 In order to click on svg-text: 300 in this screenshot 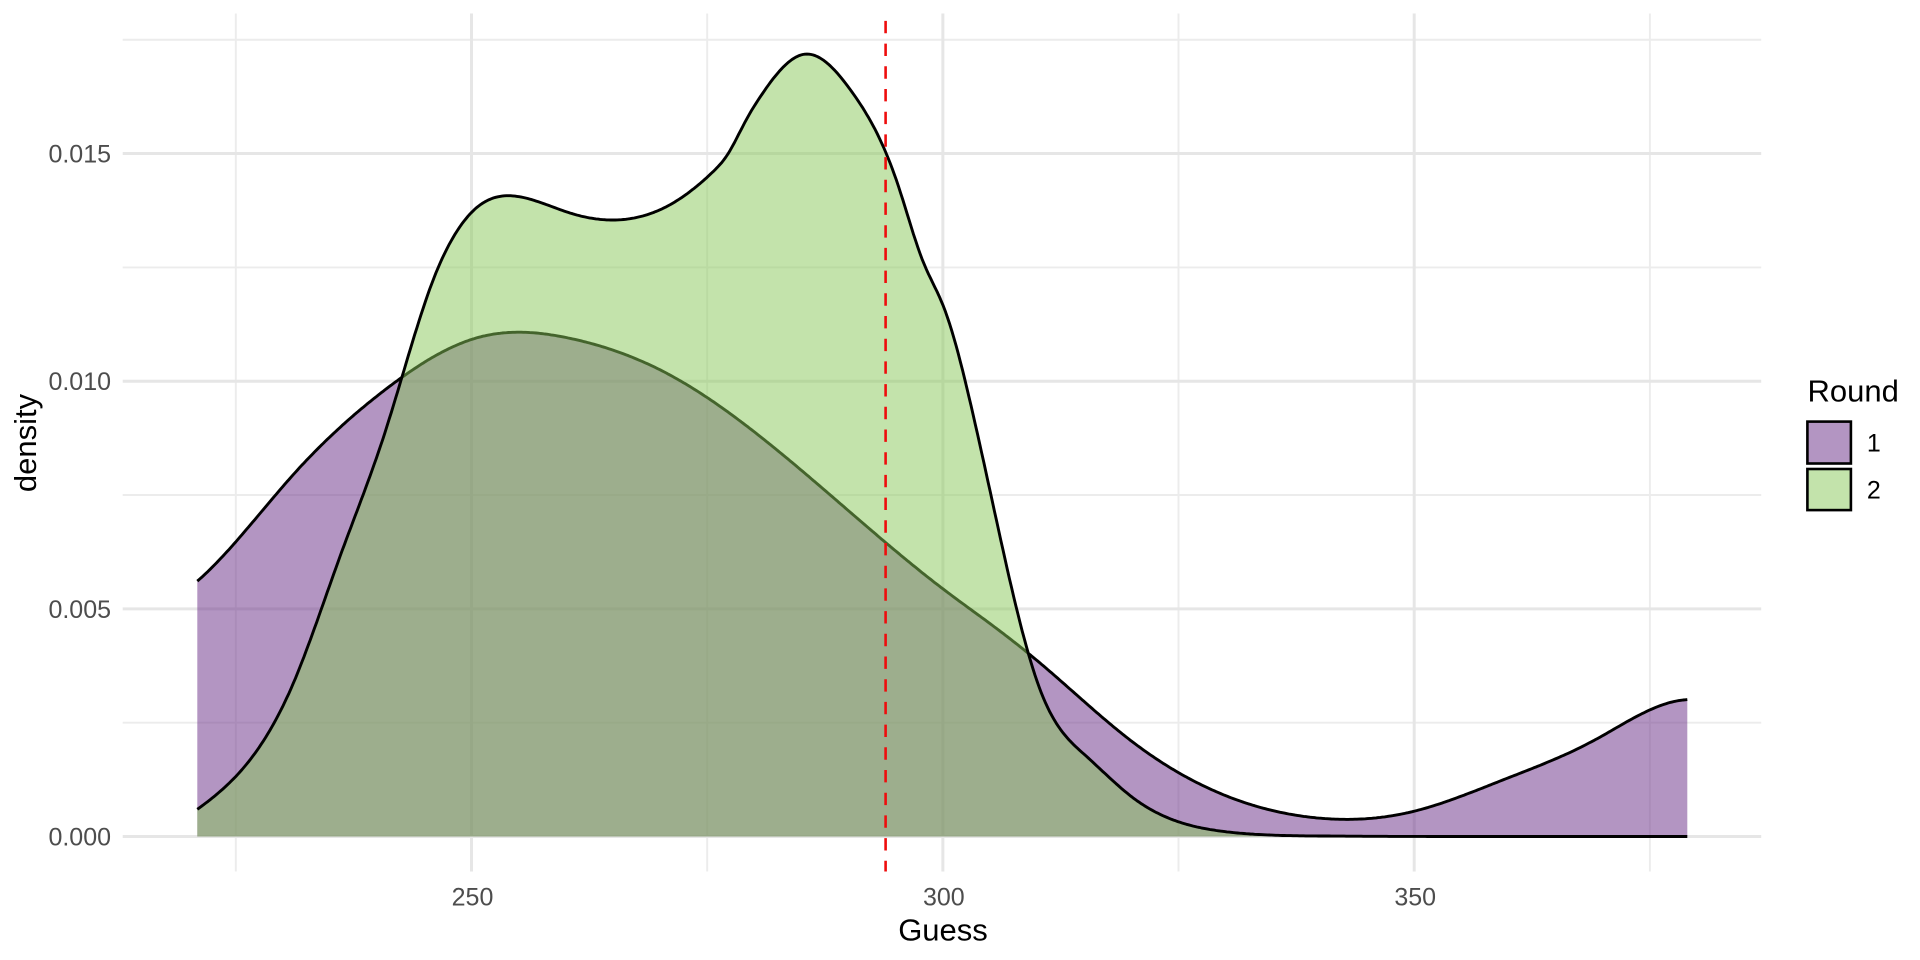, I will do `click(944, 898)`.